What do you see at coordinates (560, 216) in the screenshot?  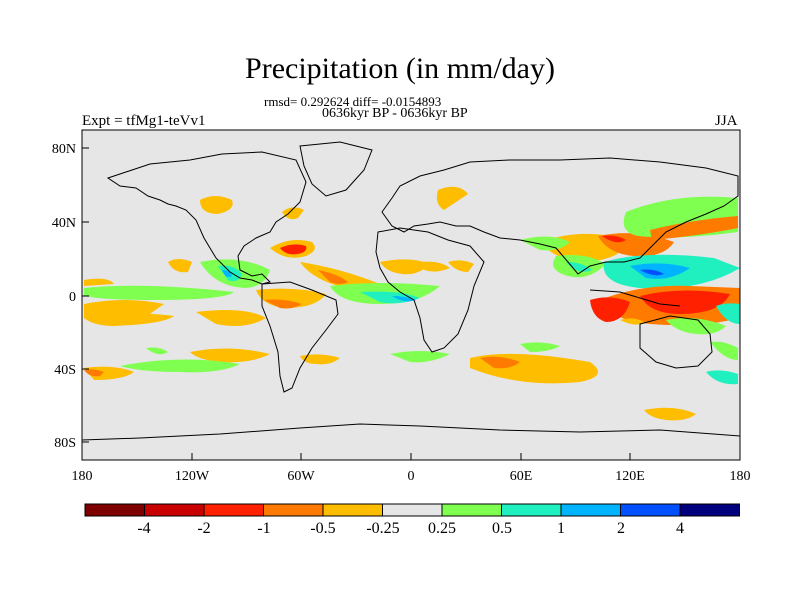 I see `coastline-europe-asia` at bounding box center [560, 216].